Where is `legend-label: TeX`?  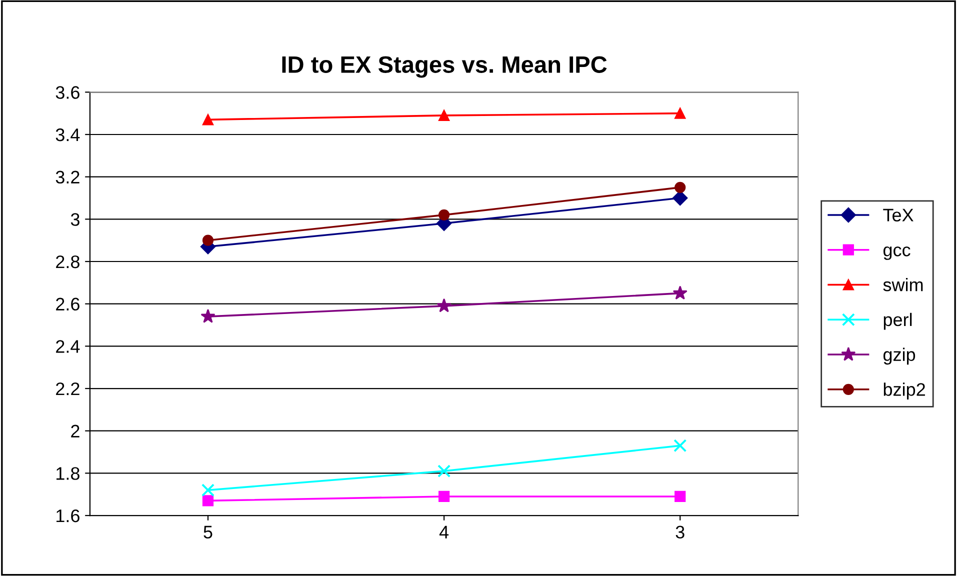
legend-label: TeX is located at coordinates (898, 215).